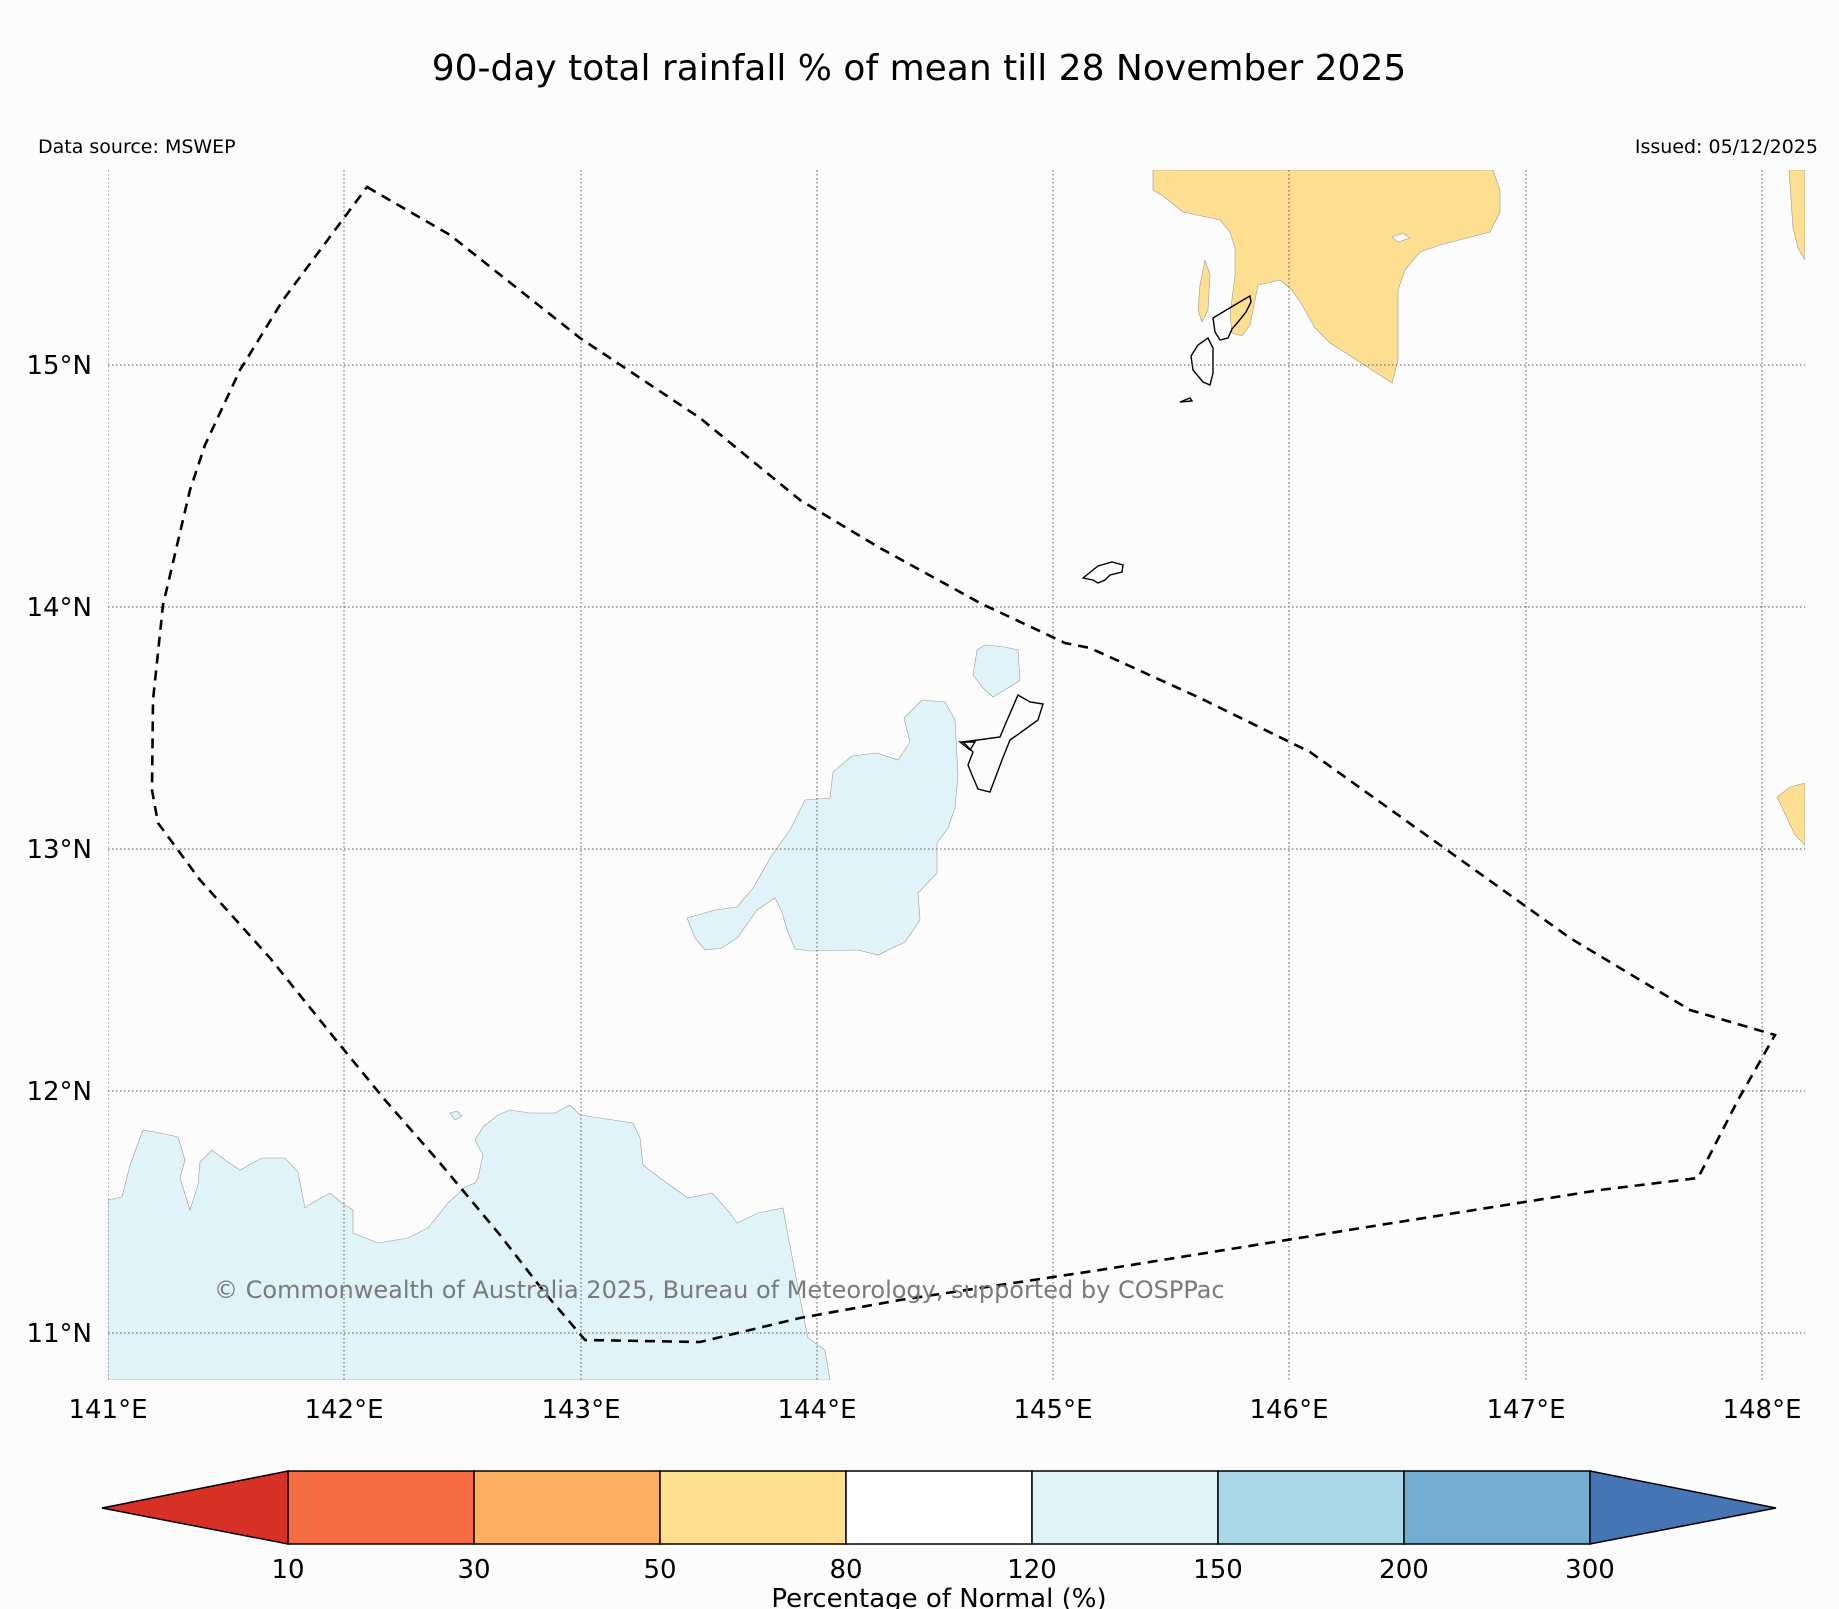 Image resolution: width=1839 pixels, height=1609 pixels. Describe the element at coordinates (1288, 1410) in the screenshot. I see `lon-tick-label: 146°E` at that location.